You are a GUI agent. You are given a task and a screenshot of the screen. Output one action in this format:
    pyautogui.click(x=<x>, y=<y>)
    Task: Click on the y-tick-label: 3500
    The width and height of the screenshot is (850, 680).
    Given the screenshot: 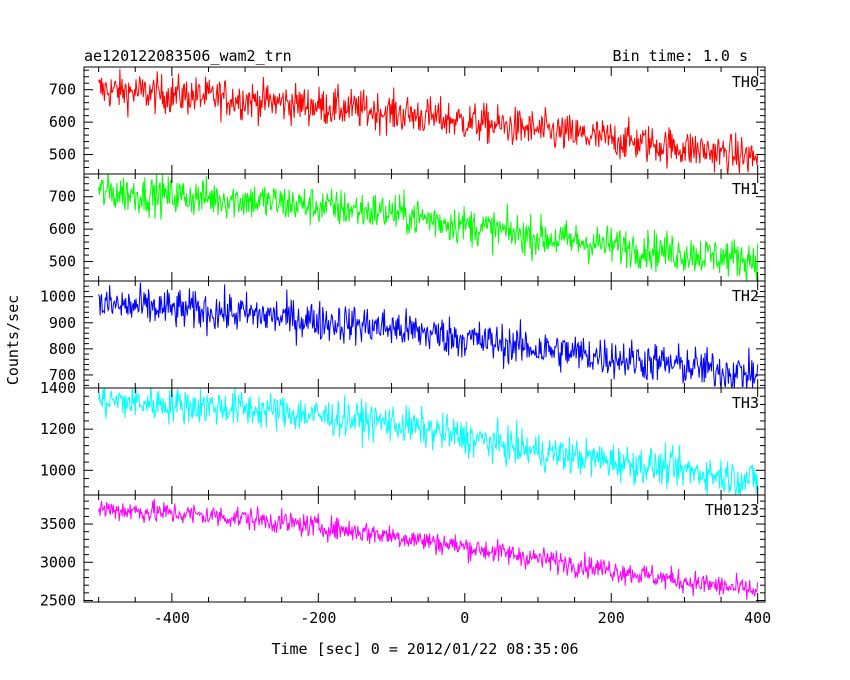 What is the action you would take?
    pyautogui.click(x=58, y=524)
    